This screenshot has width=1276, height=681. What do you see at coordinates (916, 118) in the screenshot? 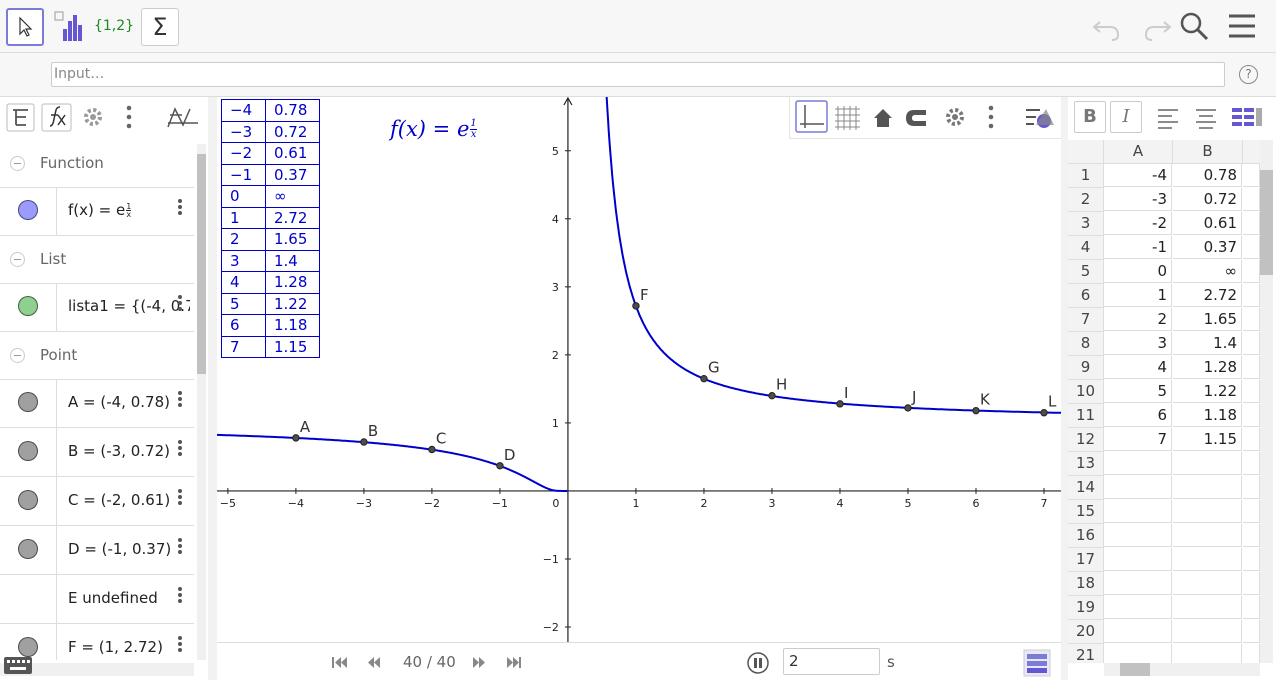
I see `snap-button` at bounding box center [916, 118].